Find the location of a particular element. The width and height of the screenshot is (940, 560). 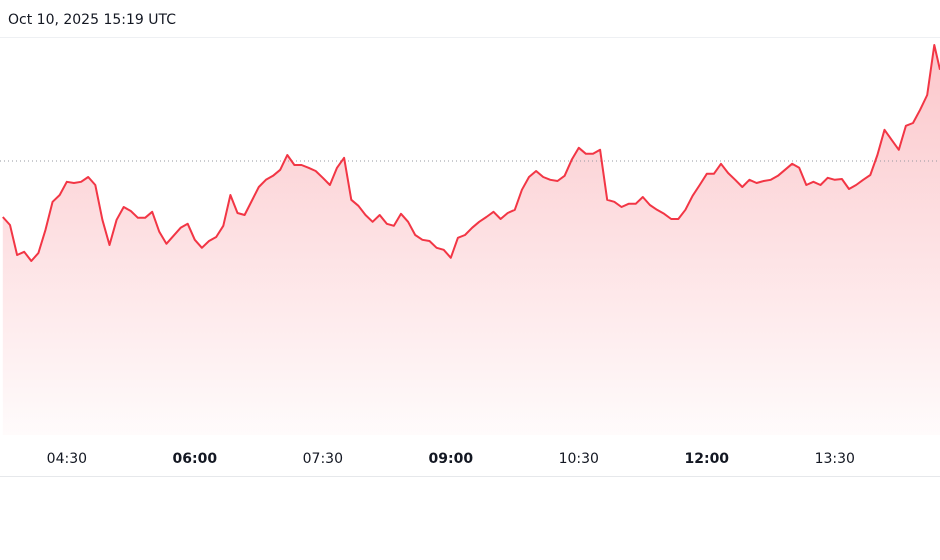

x-tick-label: 10:30 is located at coordinates (579, 459).